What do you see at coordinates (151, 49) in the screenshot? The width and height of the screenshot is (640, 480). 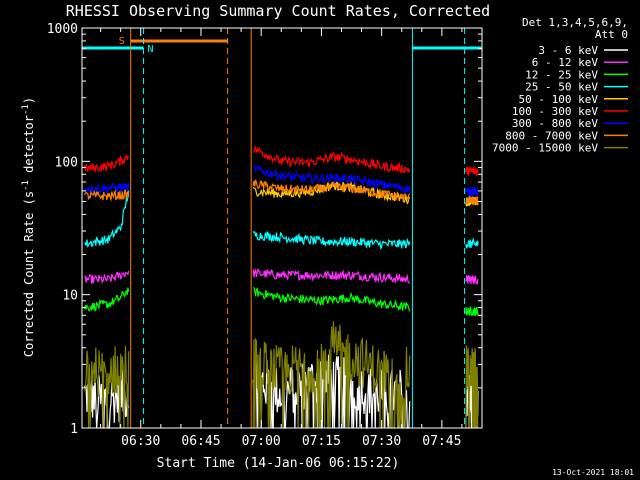 I see `flag-label-n: N` at bounding box center [151, 49].